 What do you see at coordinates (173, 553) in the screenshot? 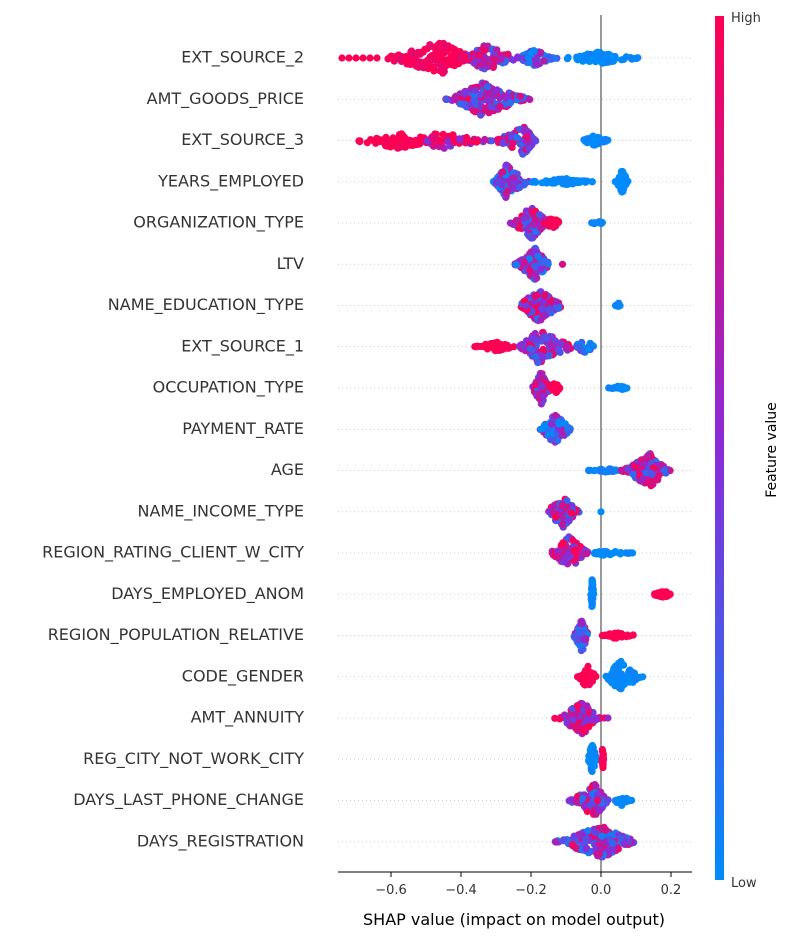
I see `feature-label: REGION_RATING_CLIENT_W_CITY` at bounding box center [173, 553].